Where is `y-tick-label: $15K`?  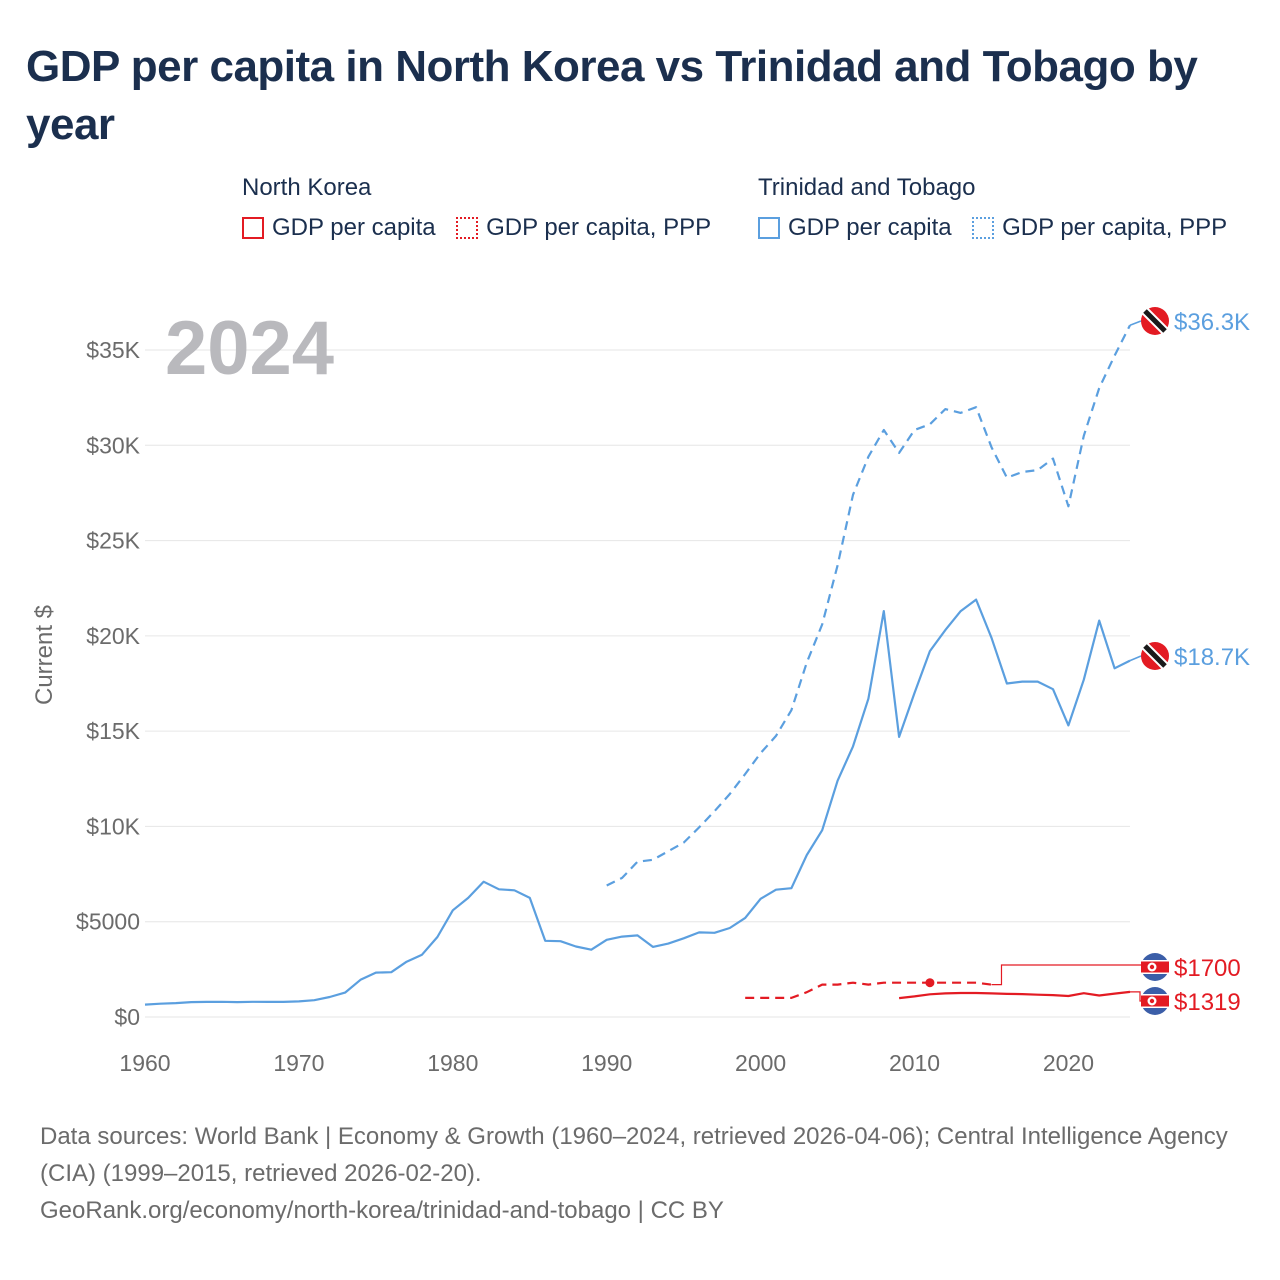
y-tick-label: $15K is located at coordinates (113, 731).